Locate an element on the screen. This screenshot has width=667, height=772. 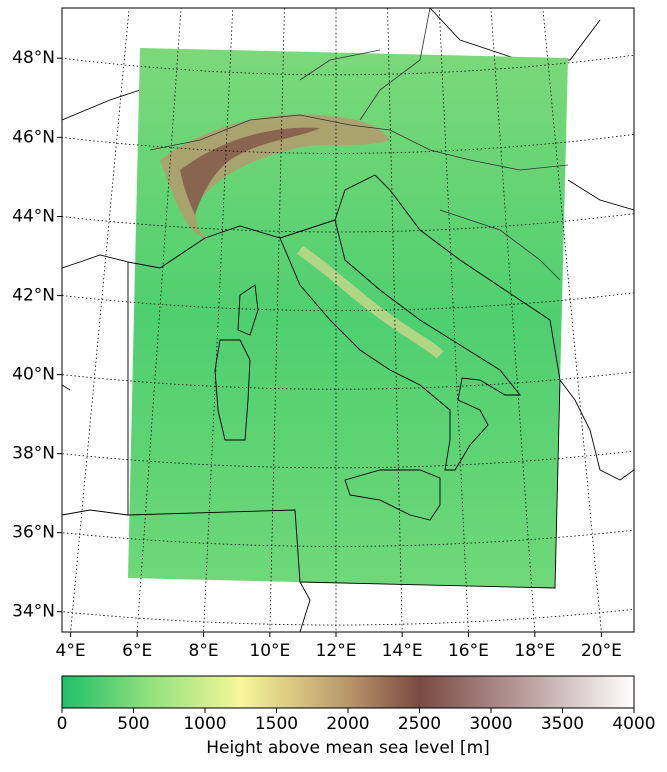
lon-label: 10°E is located at coordinates (269, 651).